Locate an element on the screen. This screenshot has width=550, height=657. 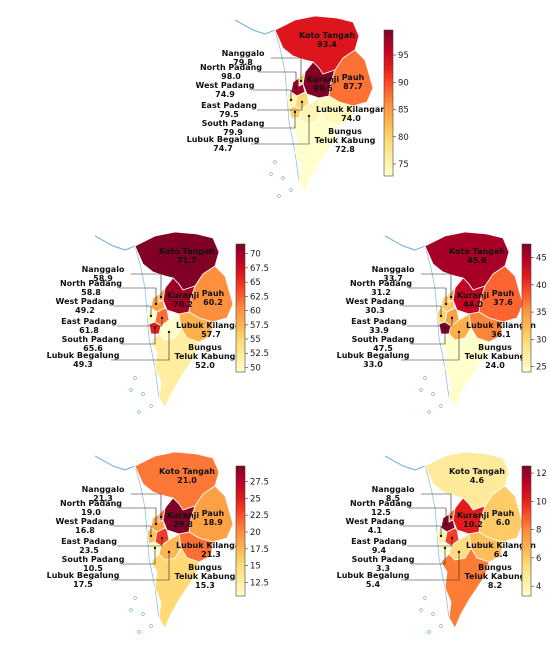
label-lubuk-kilangan: Lubuk Kilangan 6.4 is located at coordinates (501, 550).